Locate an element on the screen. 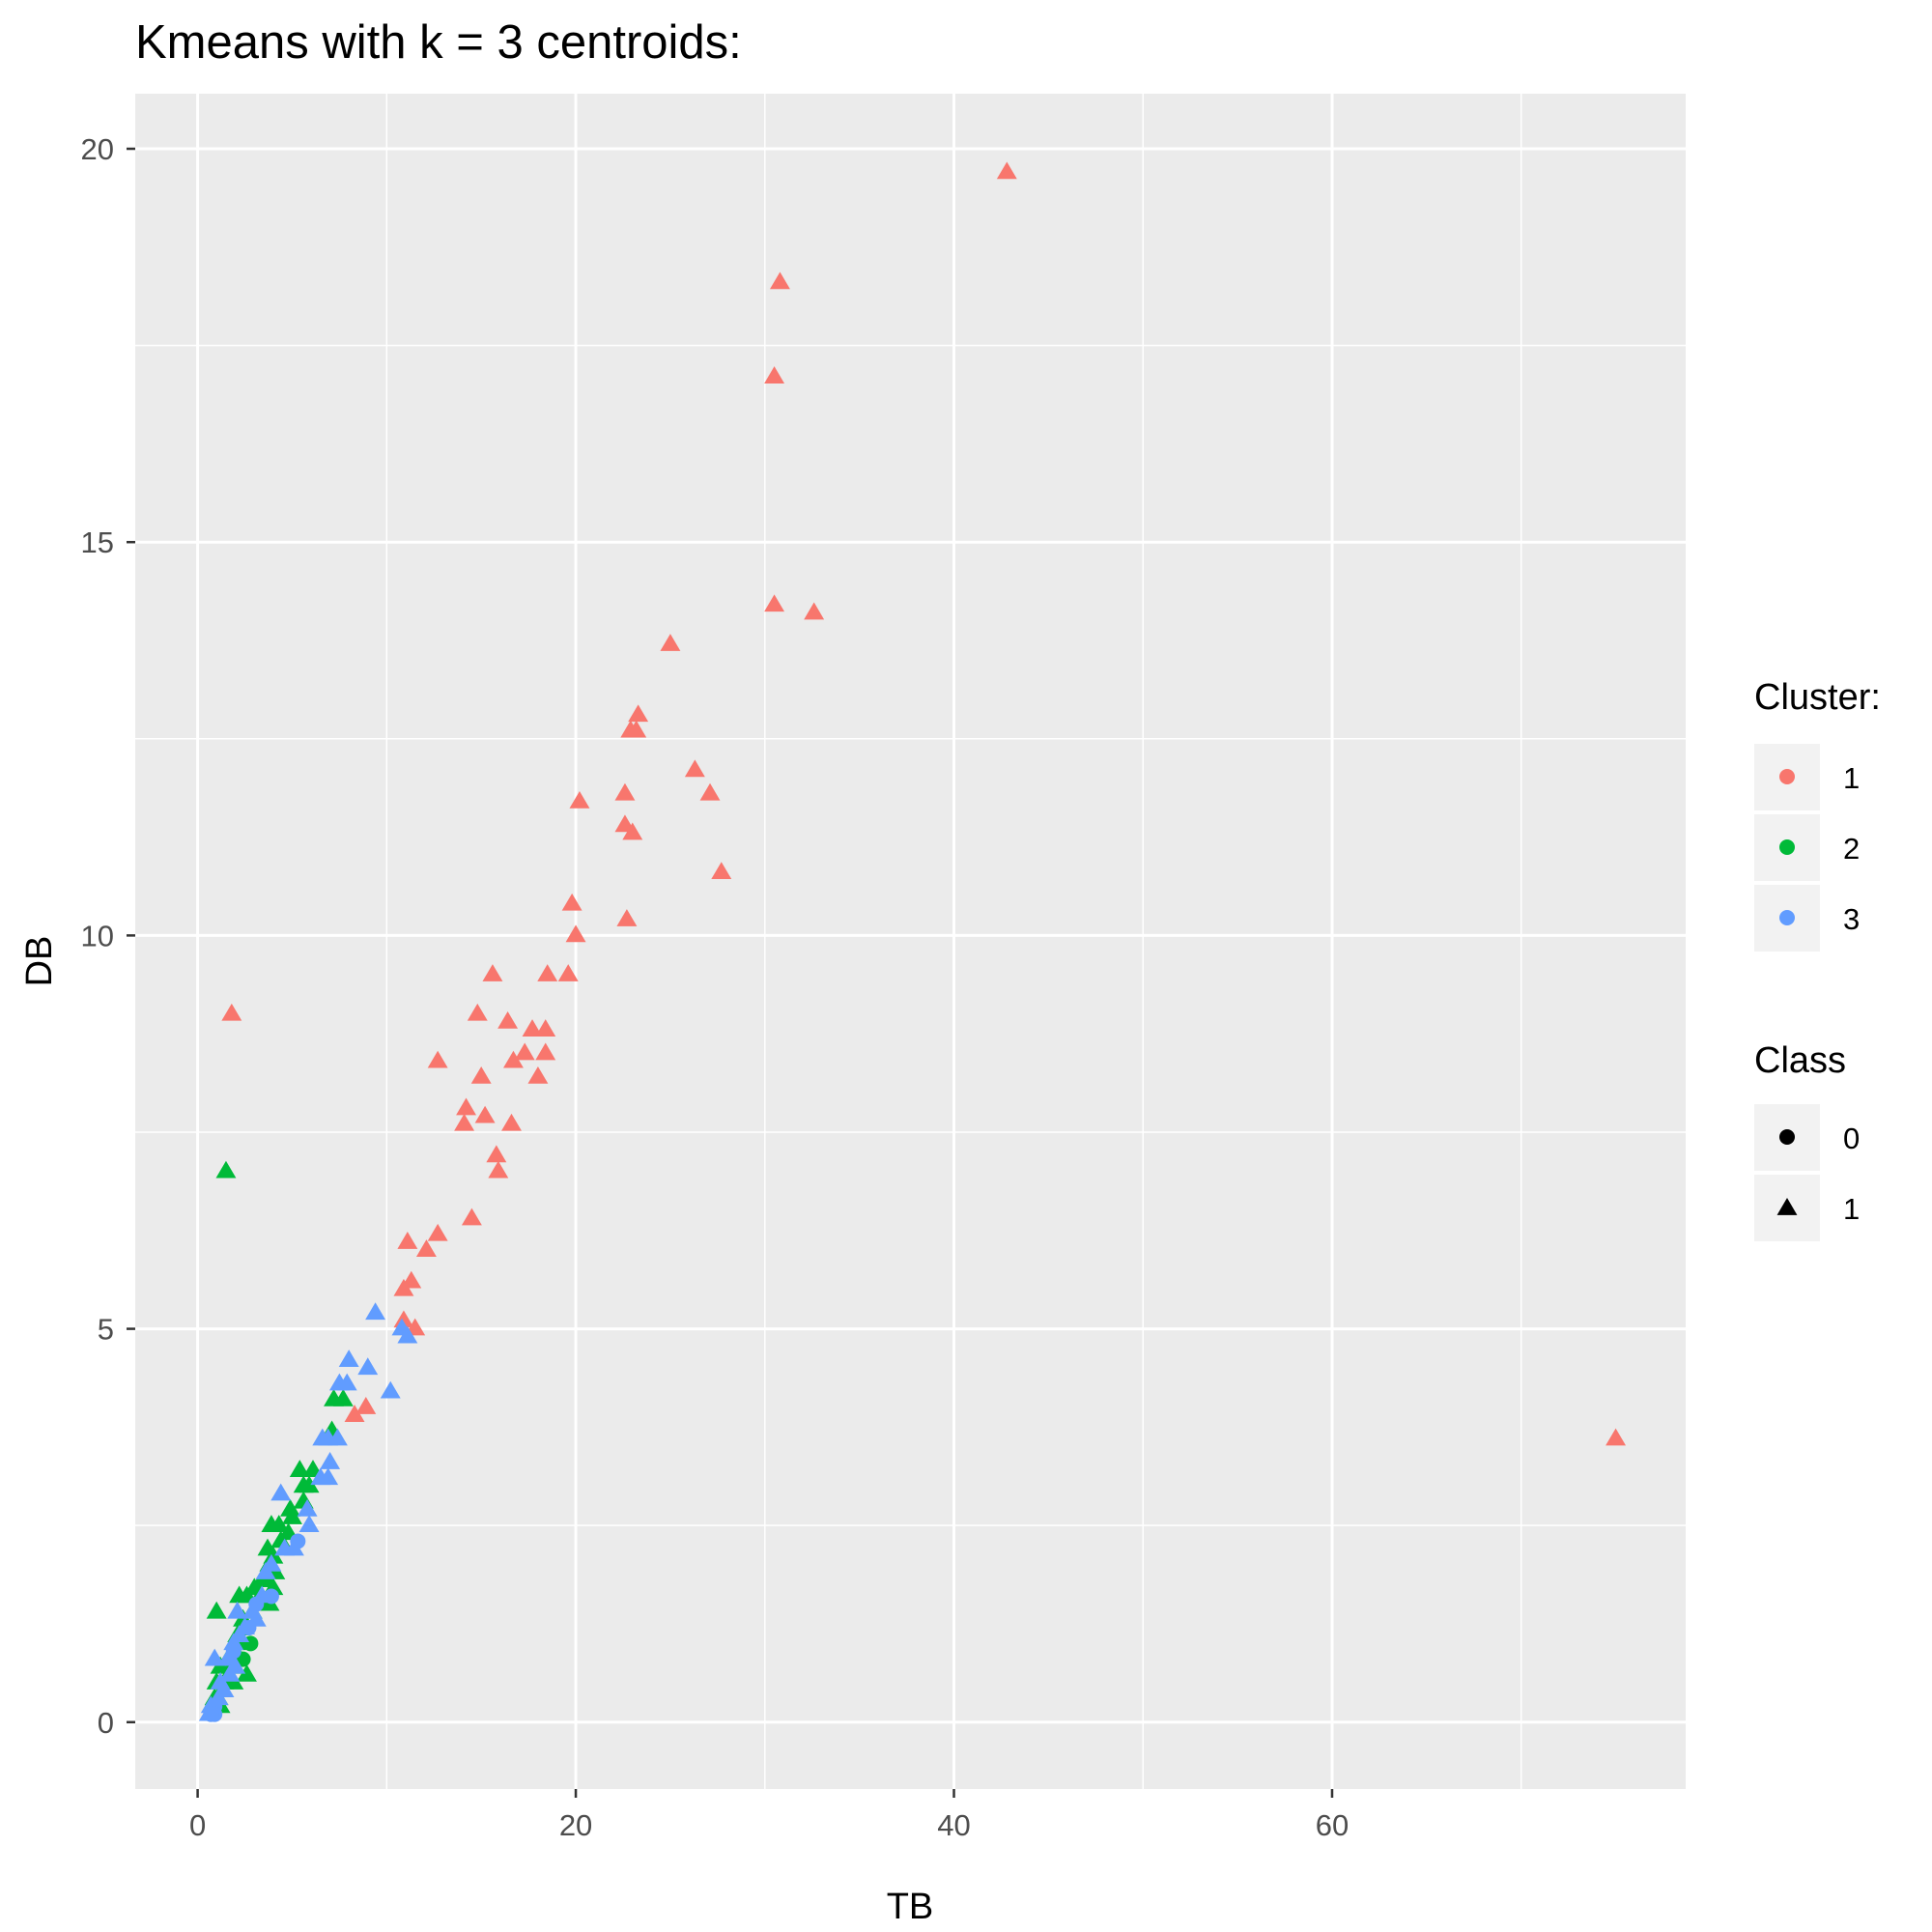 The width and height of the screenshot is (1932, 1932). y-tick-label: 10 is located at coordinates (97, 935).